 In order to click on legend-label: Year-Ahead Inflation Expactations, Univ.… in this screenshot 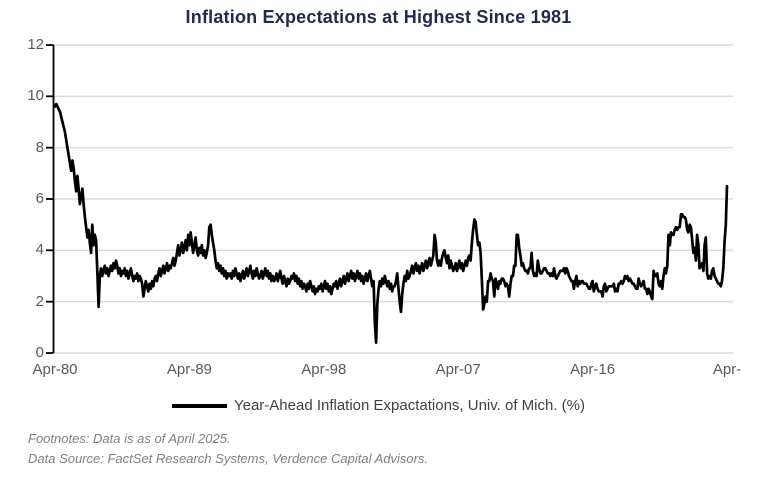, I will do `click(409, 405)`.